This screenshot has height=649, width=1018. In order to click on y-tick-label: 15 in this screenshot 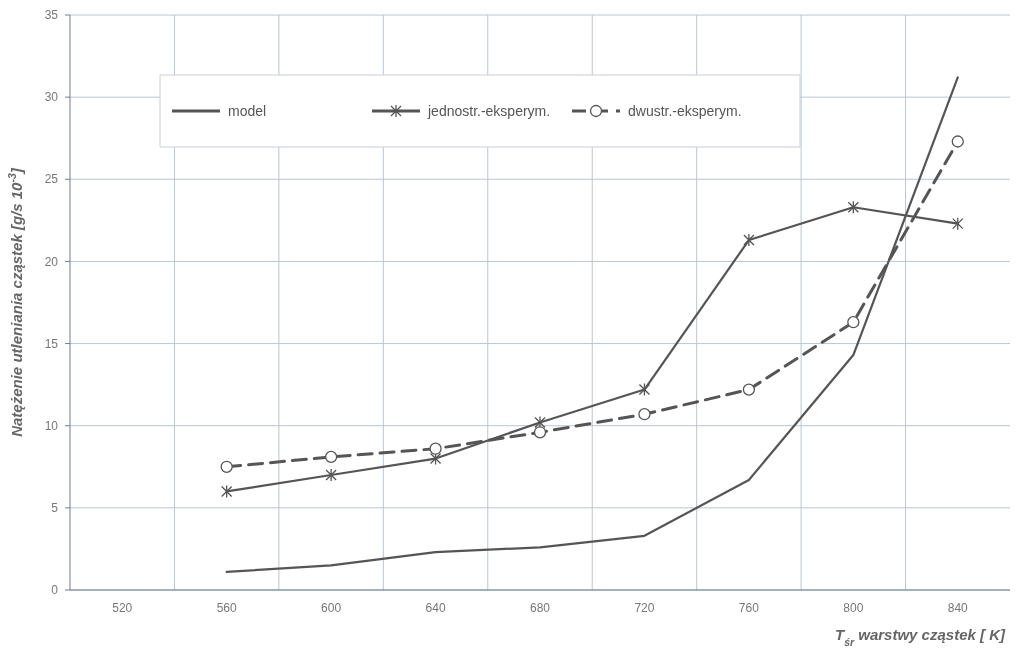, I will do `click(51, 343)`.